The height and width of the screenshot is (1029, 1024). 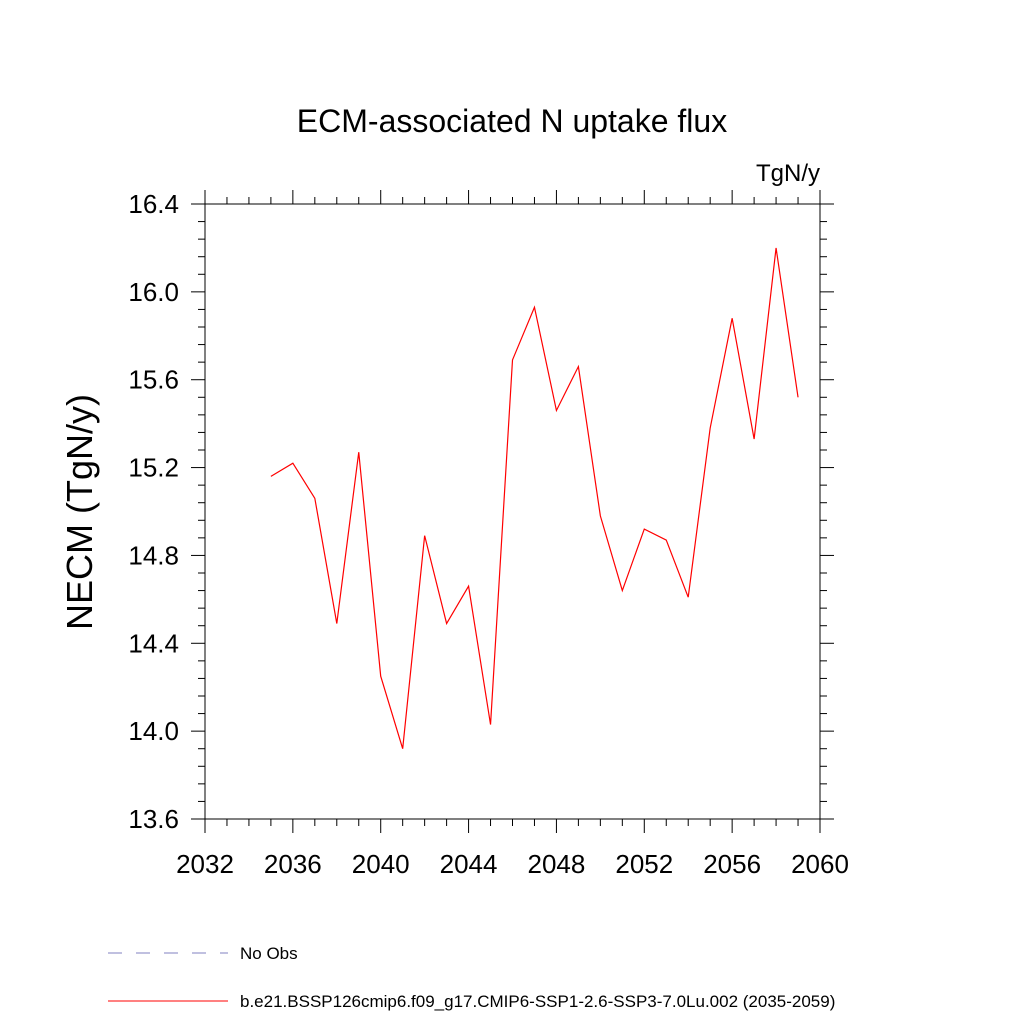 What do you see at coordinates (512, 864) in the screenshot?
I see `x-axis-tick-labels: 2032 2036 2040 2044 2048 2052 2056 2060` at bounding box center [512, 864].